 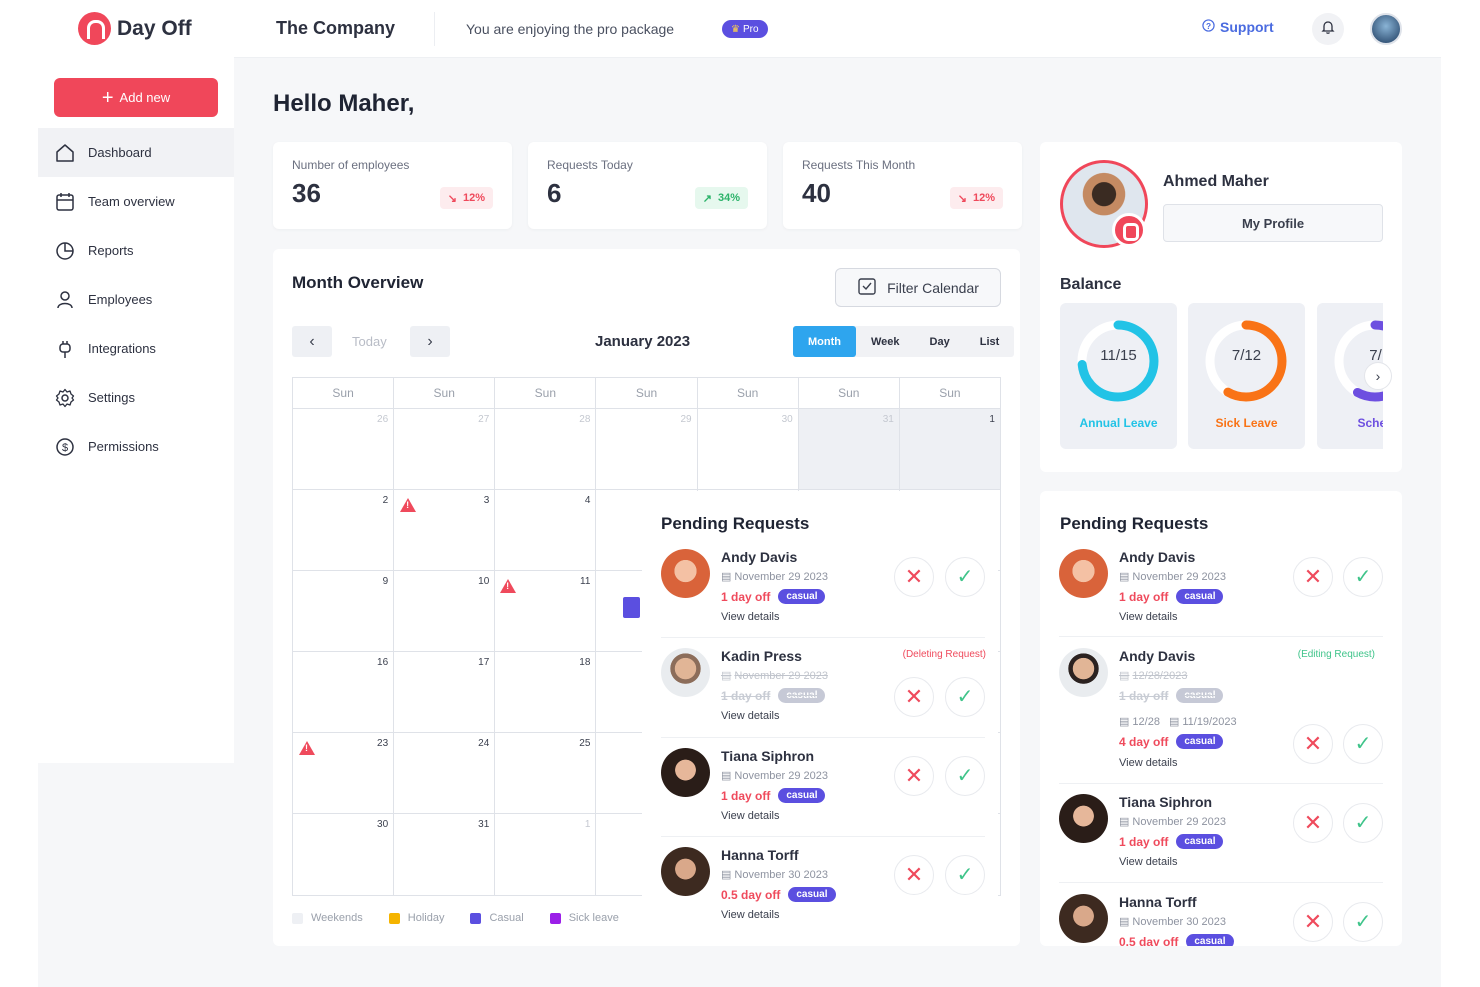 What do you see at coordinates (590, 165) in the screenshot?
I see `stat-label: Requests Today` at bounding box center [590, 165].